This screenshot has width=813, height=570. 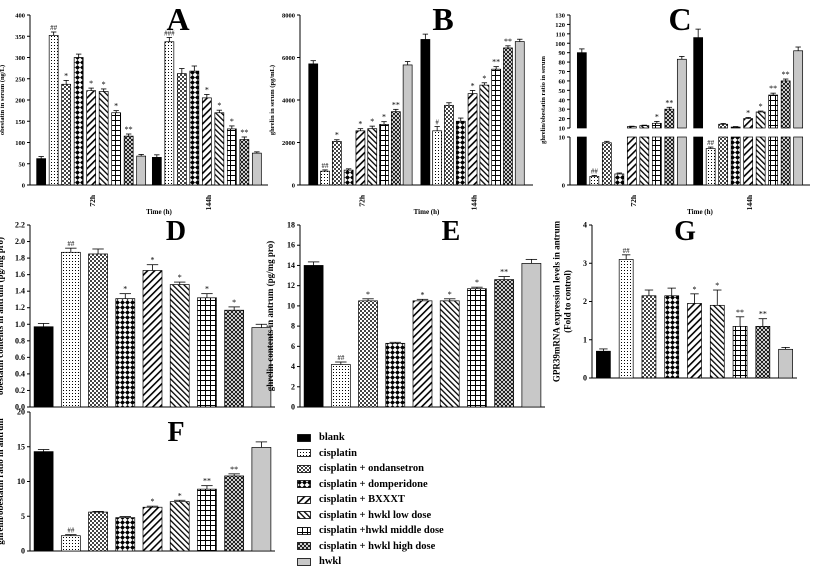 I want to click on y-tick-label: 90, so click(x=562, y=53).